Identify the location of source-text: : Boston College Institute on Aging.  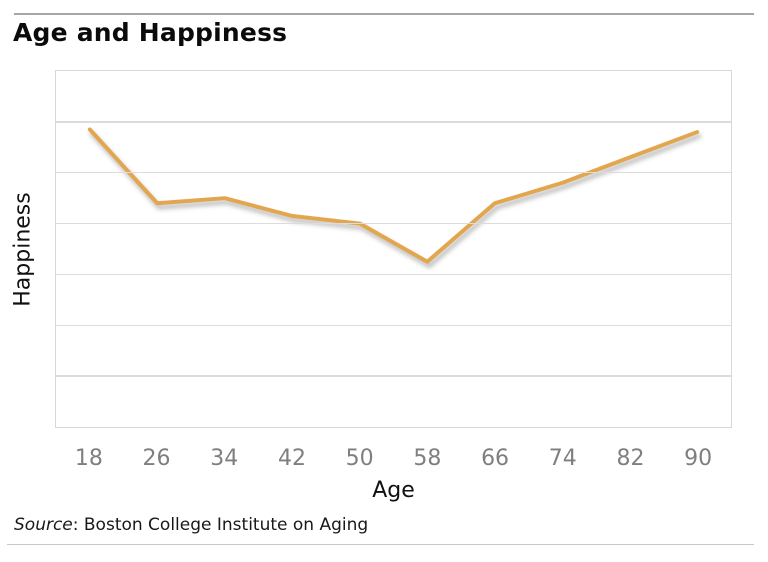
(220, 525).